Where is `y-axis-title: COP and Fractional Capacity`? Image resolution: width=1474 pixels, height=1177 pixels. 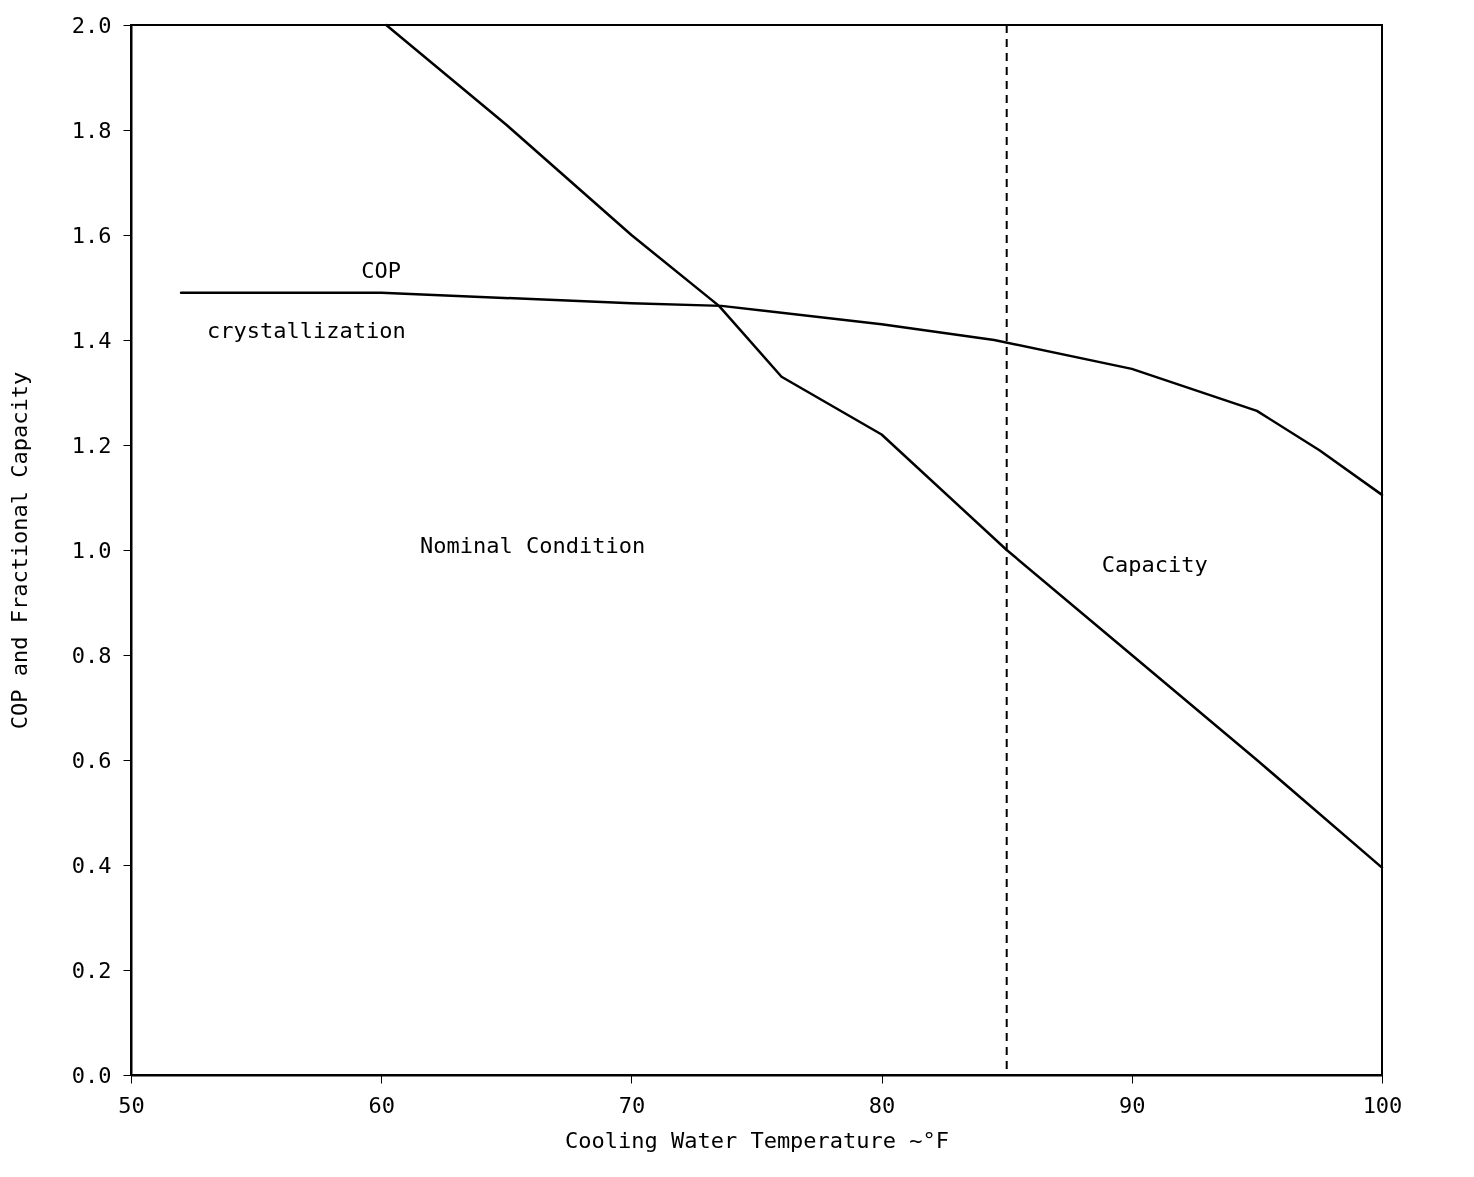
y-axis-title: COP and Fractional Capacity is located at coordinates (19, 550).